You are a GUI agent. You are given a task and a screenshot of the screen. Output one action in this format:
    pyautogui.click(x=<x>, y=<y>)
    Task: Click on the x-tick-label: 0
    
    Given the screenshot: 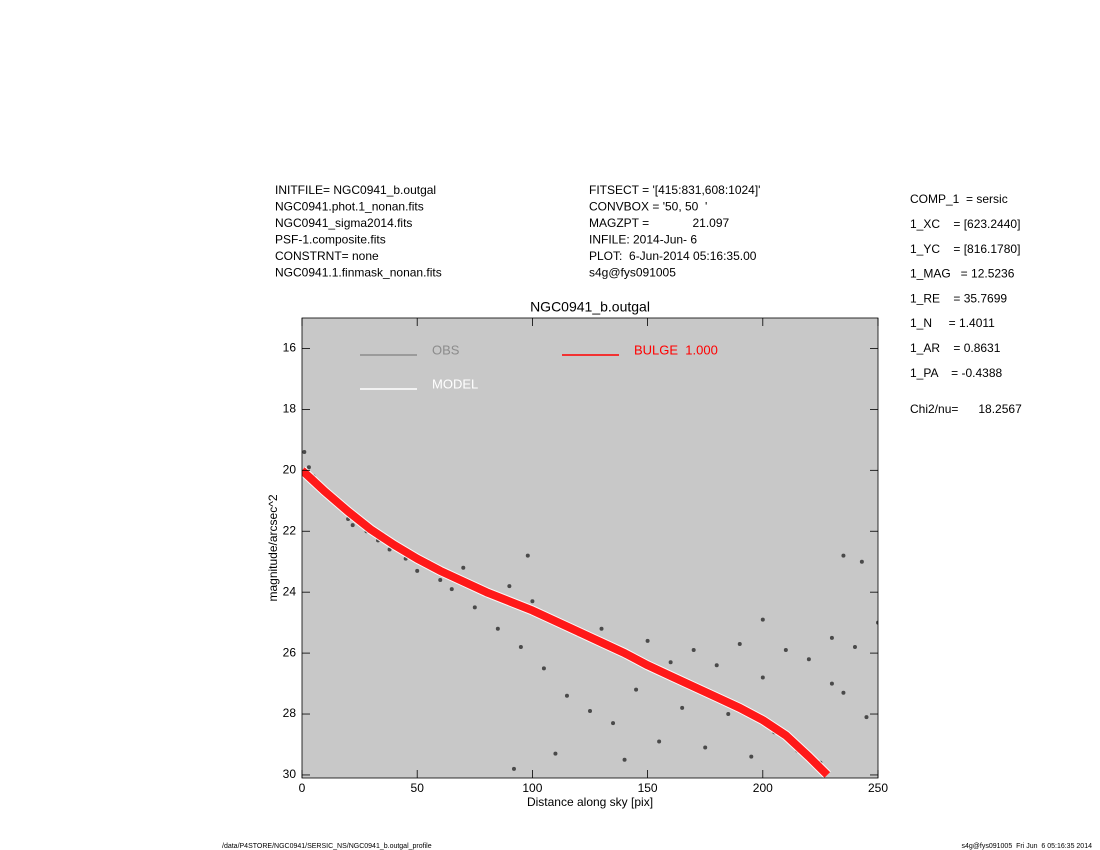 What is the action you would take?
    pyautogui.click(x=302, y=788)
    